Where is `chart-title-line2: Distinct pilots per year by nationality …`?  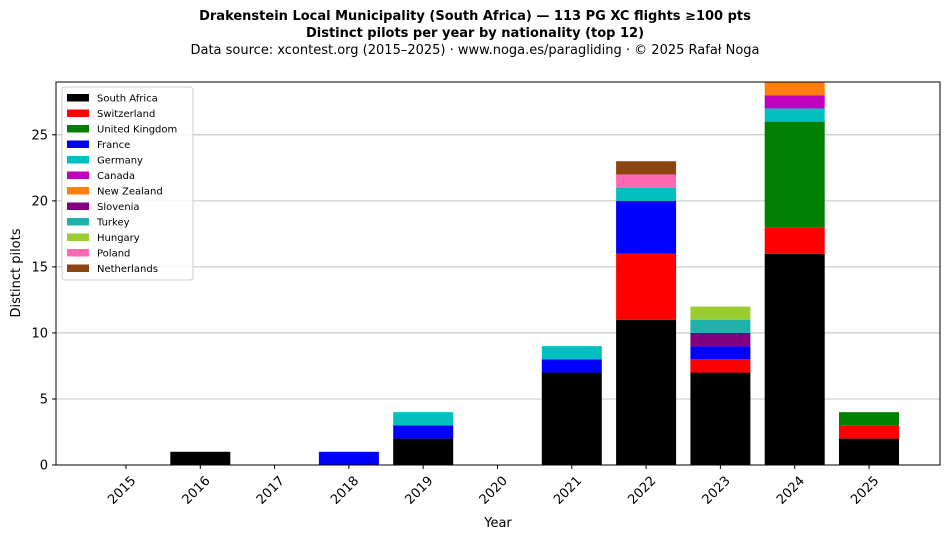 chart-title-line2: Distinct pilots per year by nationality … is located at coordinates (475, 33).